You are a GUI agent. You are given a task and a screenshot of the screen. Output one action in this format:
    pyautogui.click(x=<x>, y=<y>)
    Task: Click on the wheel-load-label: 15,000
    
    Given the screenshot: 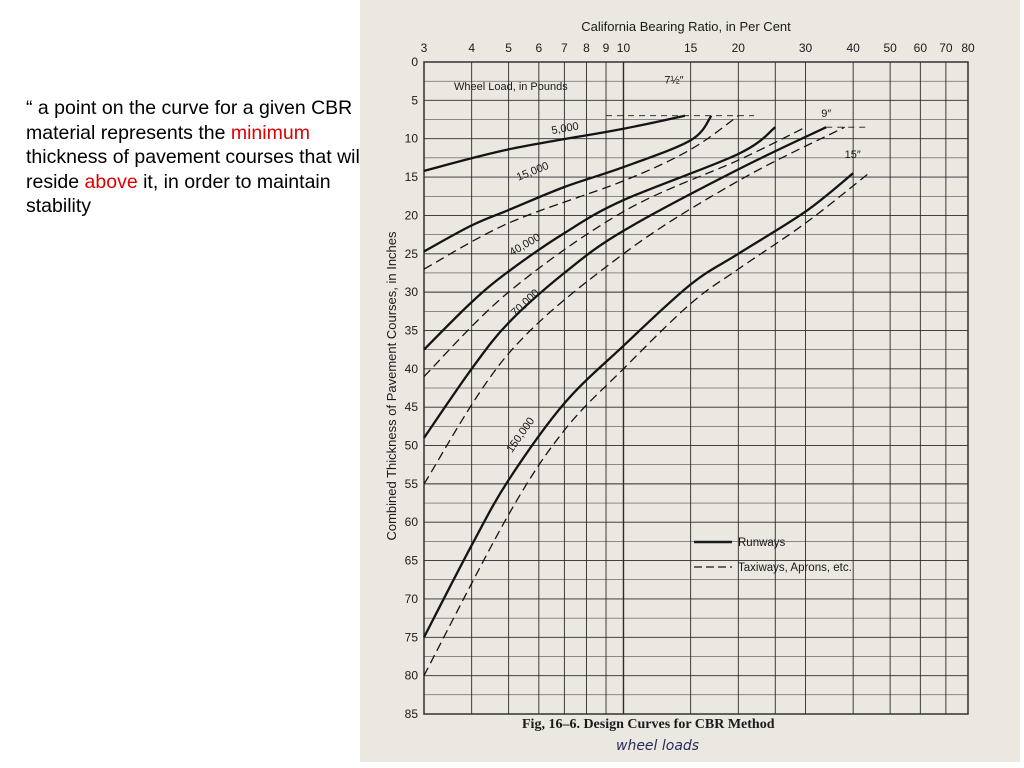 What is the action you would take?
    pyautogui.click(x=533, y=172)
    